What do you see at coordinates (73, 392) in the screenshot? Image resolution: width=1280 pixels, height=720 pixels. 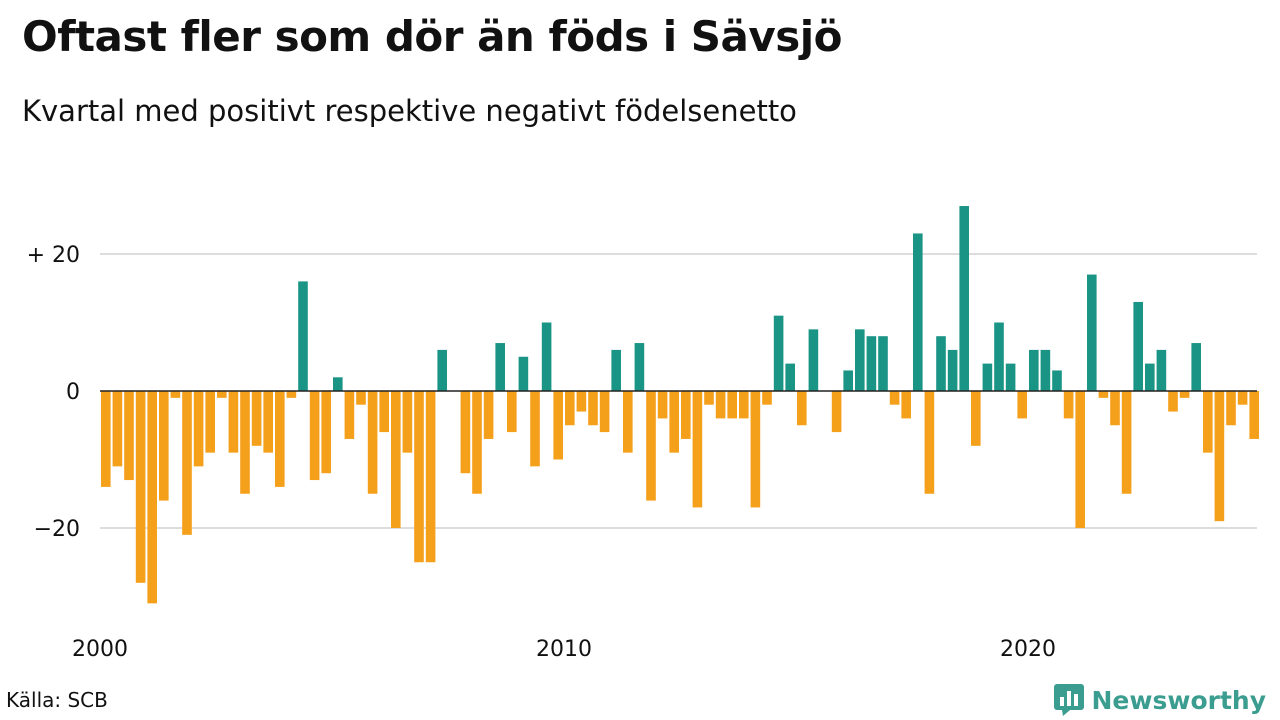 I see `y-tick-label: 0` at bounding box center [73, 392].